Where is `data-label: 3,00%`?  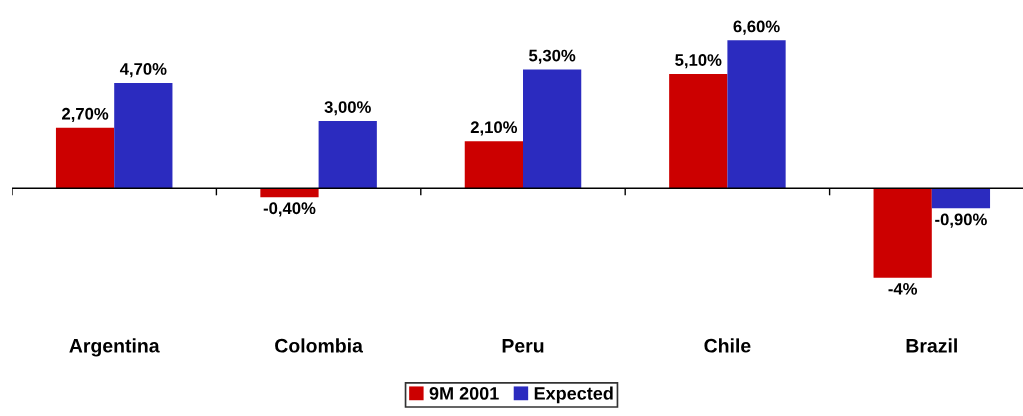
data-label: 3,00% is located at coordinates (347, 108).